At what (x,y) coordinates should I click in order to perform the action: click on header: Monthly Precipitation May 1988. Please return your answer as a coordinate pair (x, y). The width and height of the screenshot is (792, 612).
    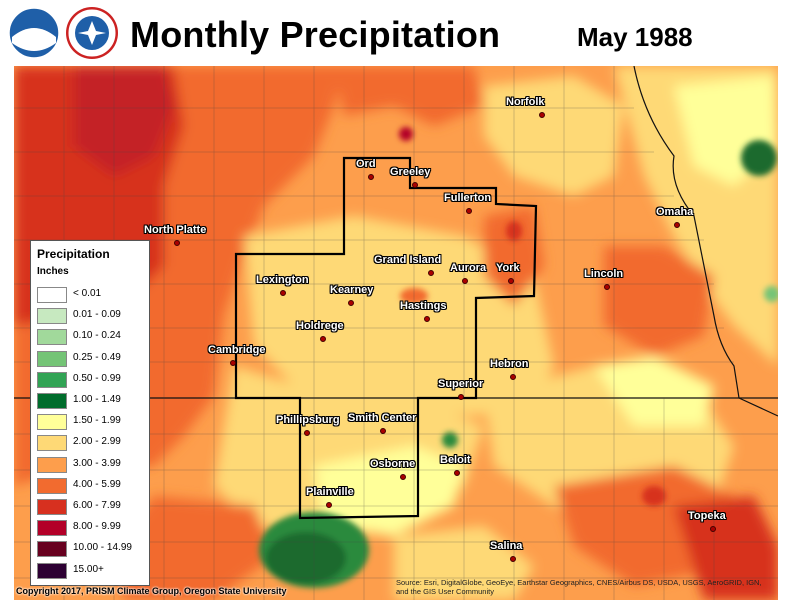
    Looking at the image, I should click on (396, 33).